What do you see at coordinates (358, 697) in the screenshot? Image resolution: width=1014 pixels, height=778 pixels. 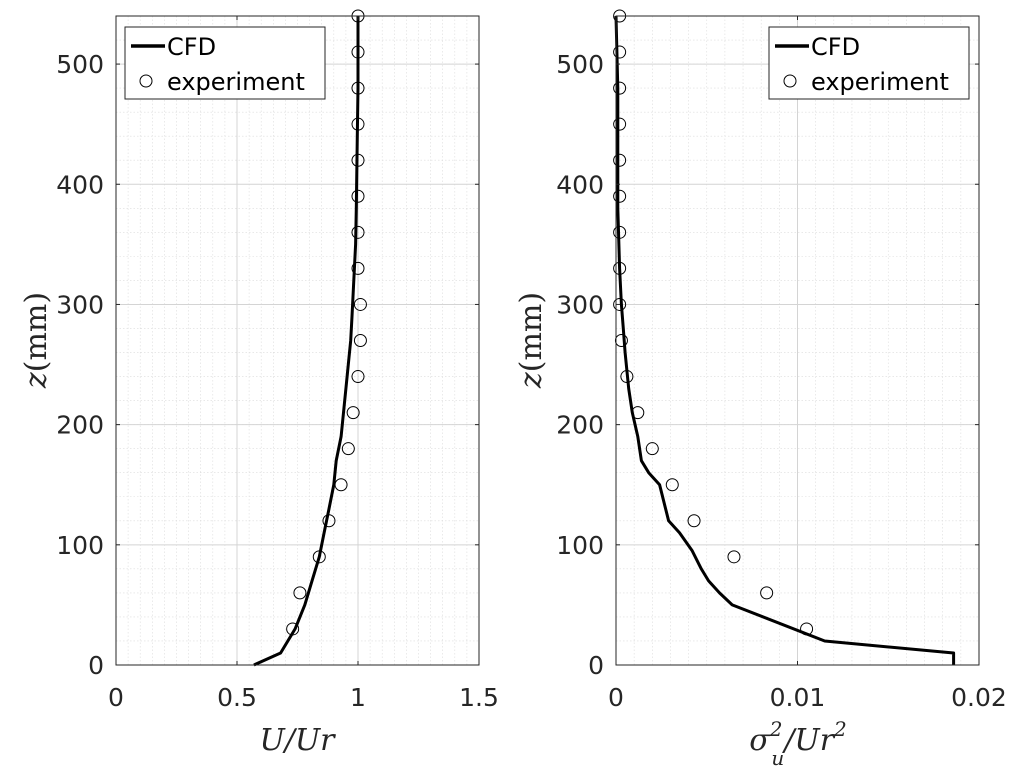 I see `x-tick-label: 1` at bounding box center [358, 697].